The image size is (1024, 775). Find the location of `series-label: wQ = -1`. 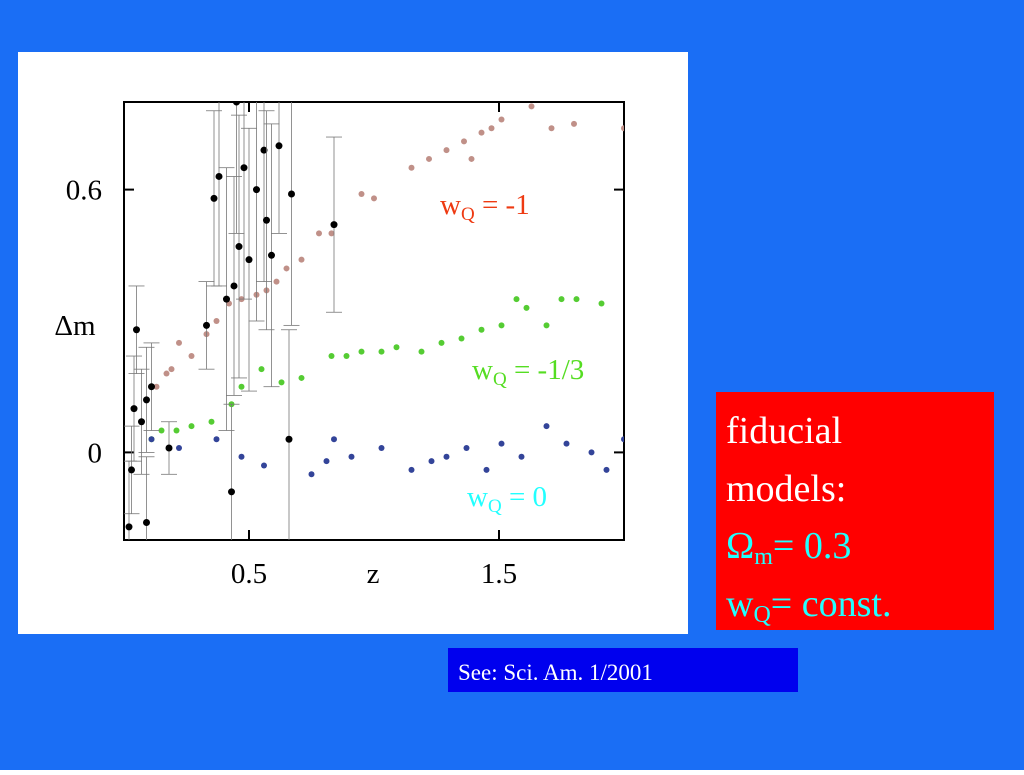

series-label: wQ = -1 is located at coordinates (485, 207).